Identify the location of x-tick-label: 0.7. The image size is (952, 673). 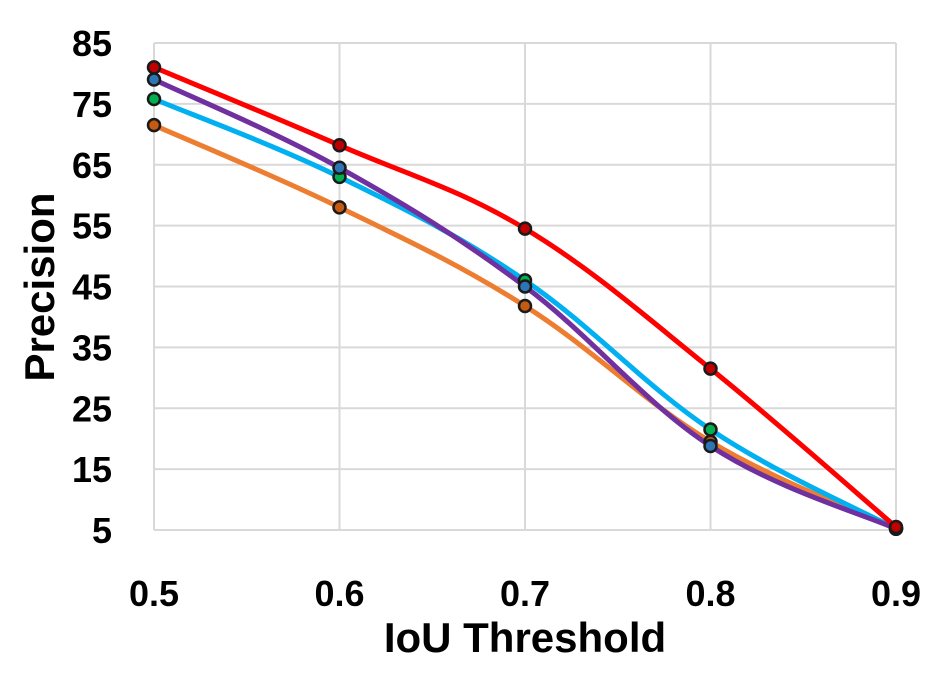
(525, 593).